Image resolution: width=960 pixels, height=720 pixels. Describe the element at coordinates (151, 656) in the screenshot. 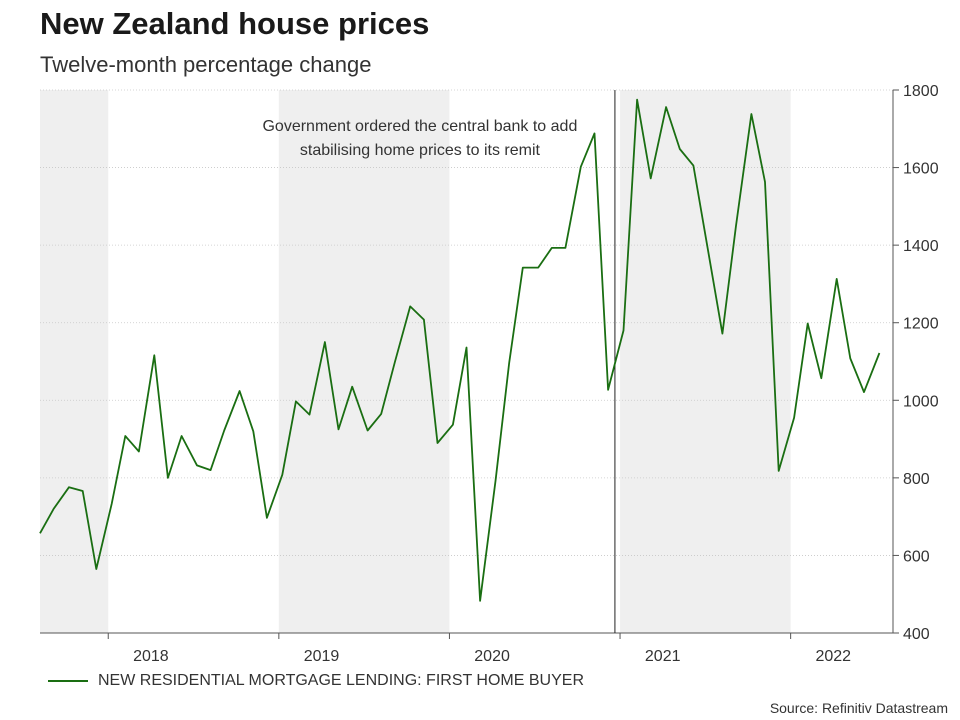

I see `x-tick-label: 2018` at that location.